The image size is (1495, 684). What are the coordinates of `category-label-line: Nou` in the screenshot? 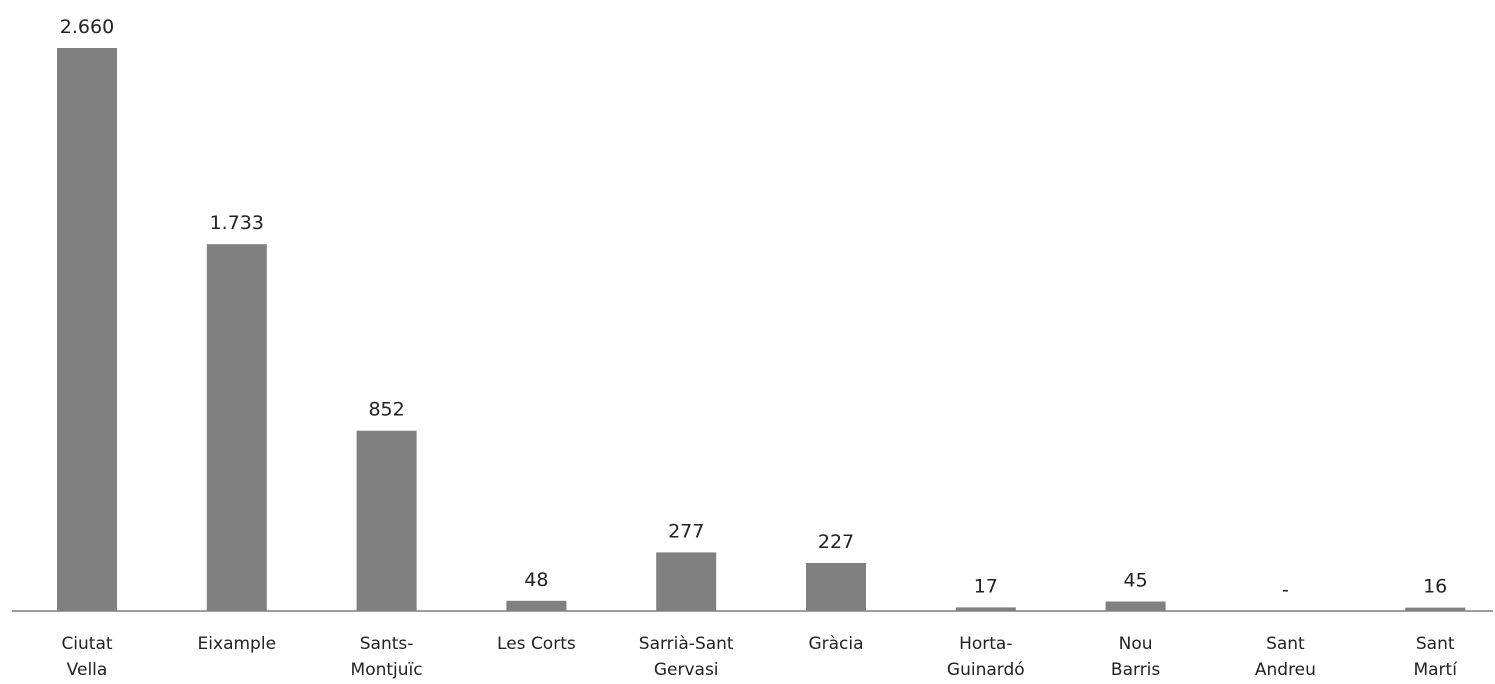 It's located at (1136, 644).